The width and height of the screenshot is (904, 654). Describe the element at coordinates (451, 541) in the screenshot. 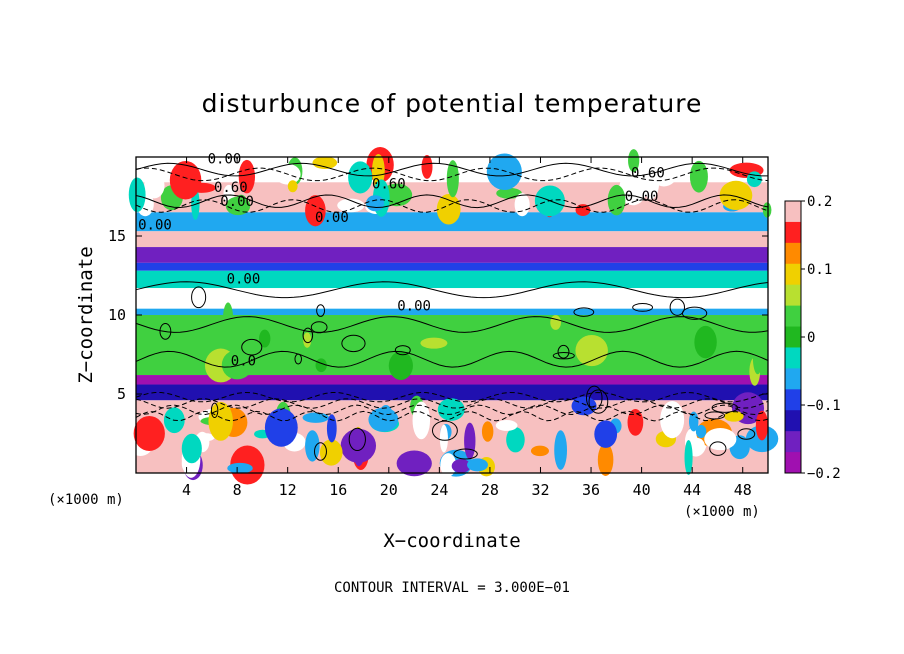

I see `x-axis-label: X−coordinate` at that location.